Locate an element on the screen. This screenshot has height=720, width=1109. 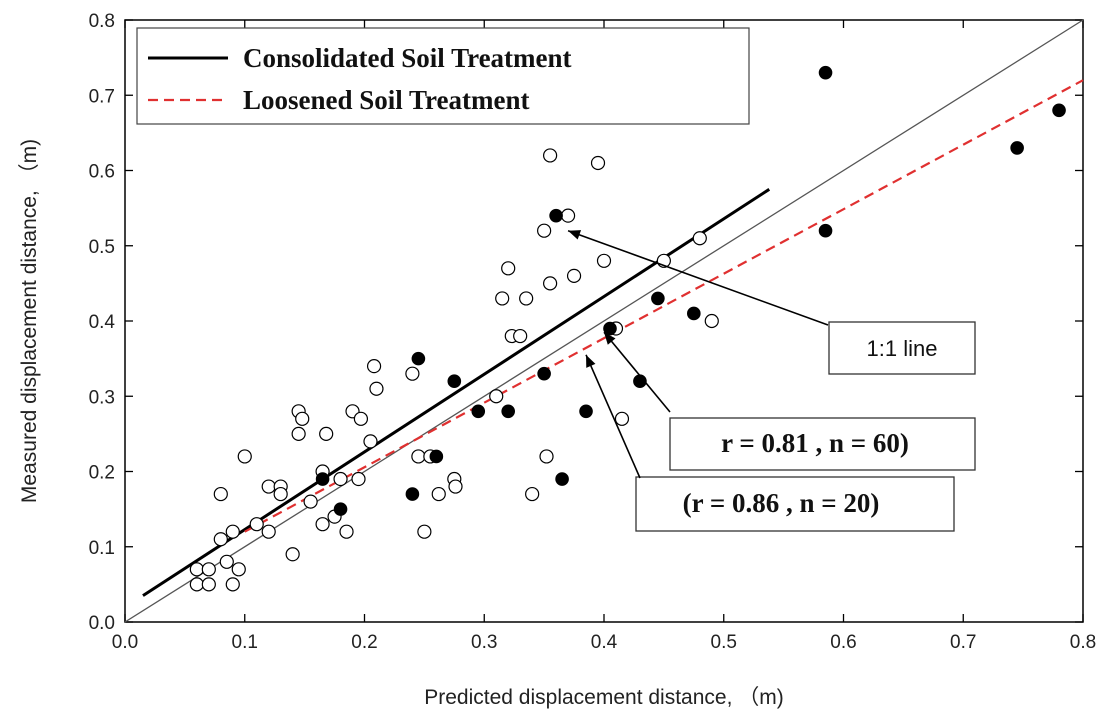
y-tick-label: 0.7 is located at coordinates (102, 96).